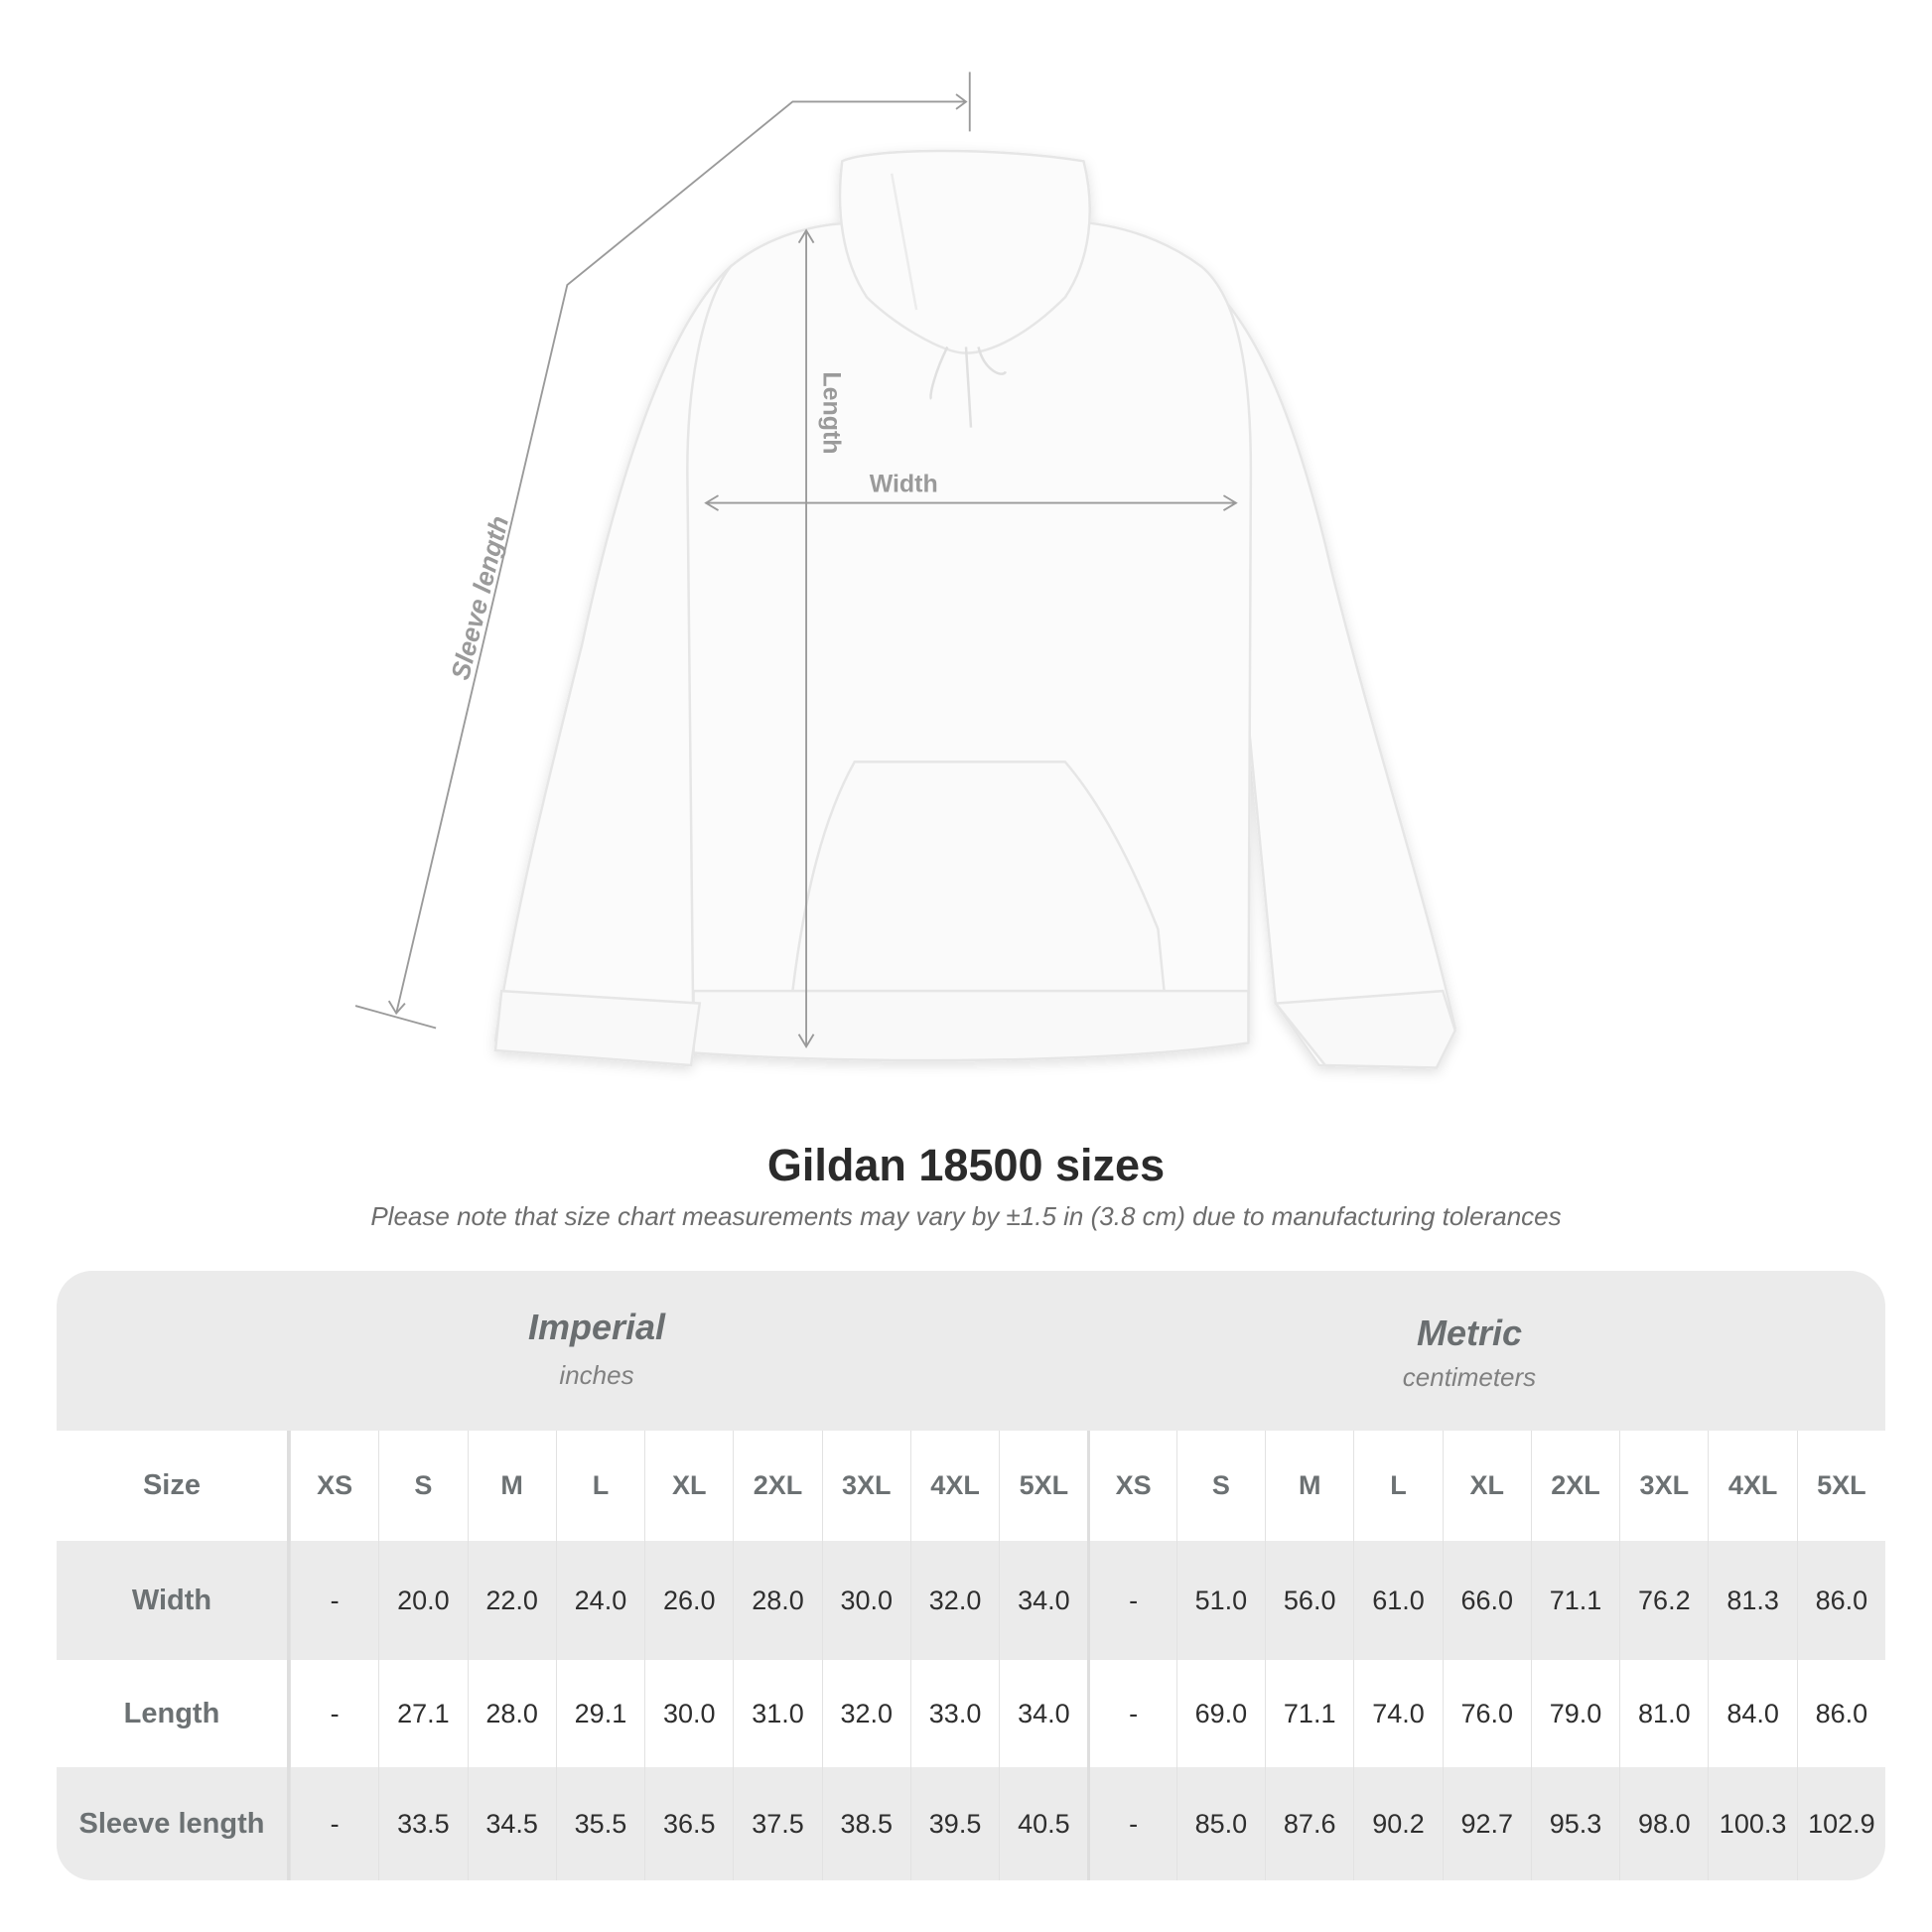 This screenshot has height=1932, width=1932. Describe the element at coordinates (1309, 1600) in the screenshot. I see `metric-value-cell: 56.0` at that location.